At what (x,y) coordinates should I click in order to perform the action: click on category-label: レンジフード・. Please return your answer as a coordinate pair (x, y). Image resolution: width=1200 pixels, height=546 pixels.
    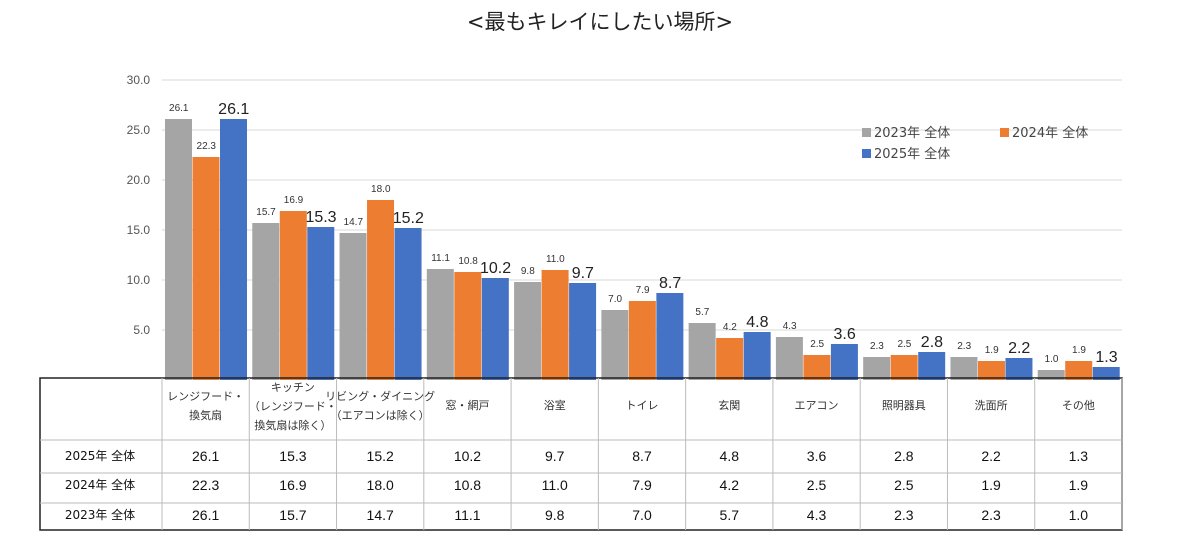
    Looking at the image, I should click on (205, 396).